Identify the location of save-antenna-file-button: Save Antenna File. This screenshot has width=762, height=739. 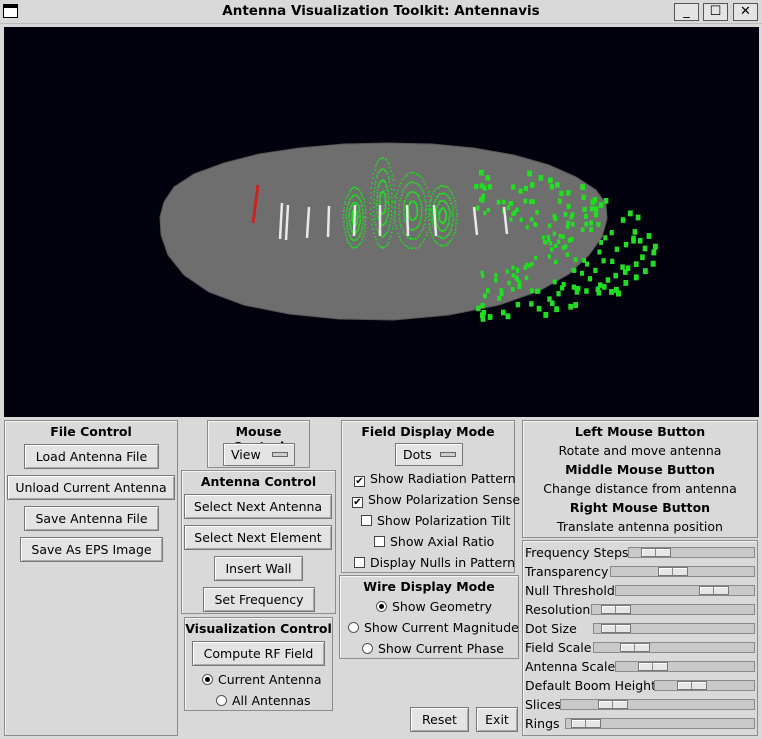
(91, 518).